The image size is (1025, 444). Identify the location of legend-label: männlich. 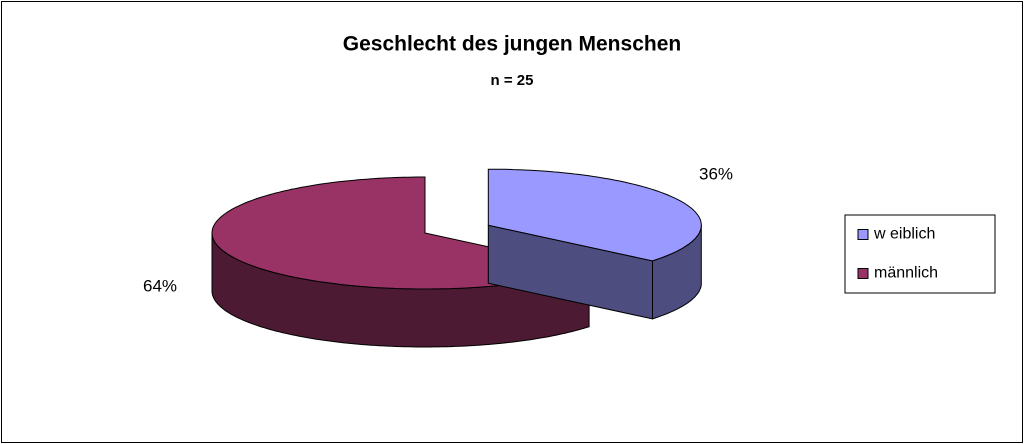
(906, 273).